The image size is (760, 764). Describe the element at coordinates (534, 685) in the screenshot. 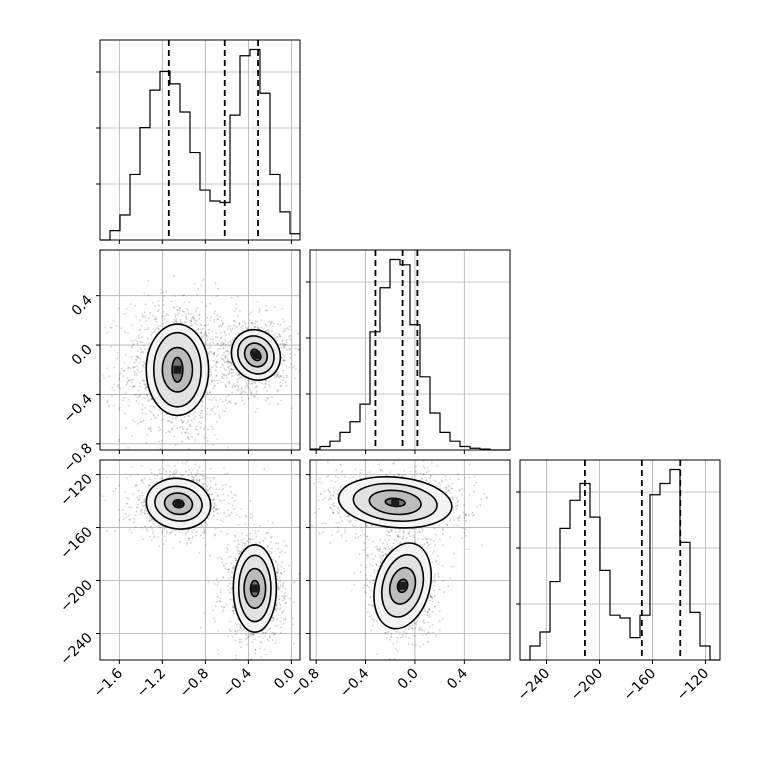

I see `x-tick-label: −240` at that location.